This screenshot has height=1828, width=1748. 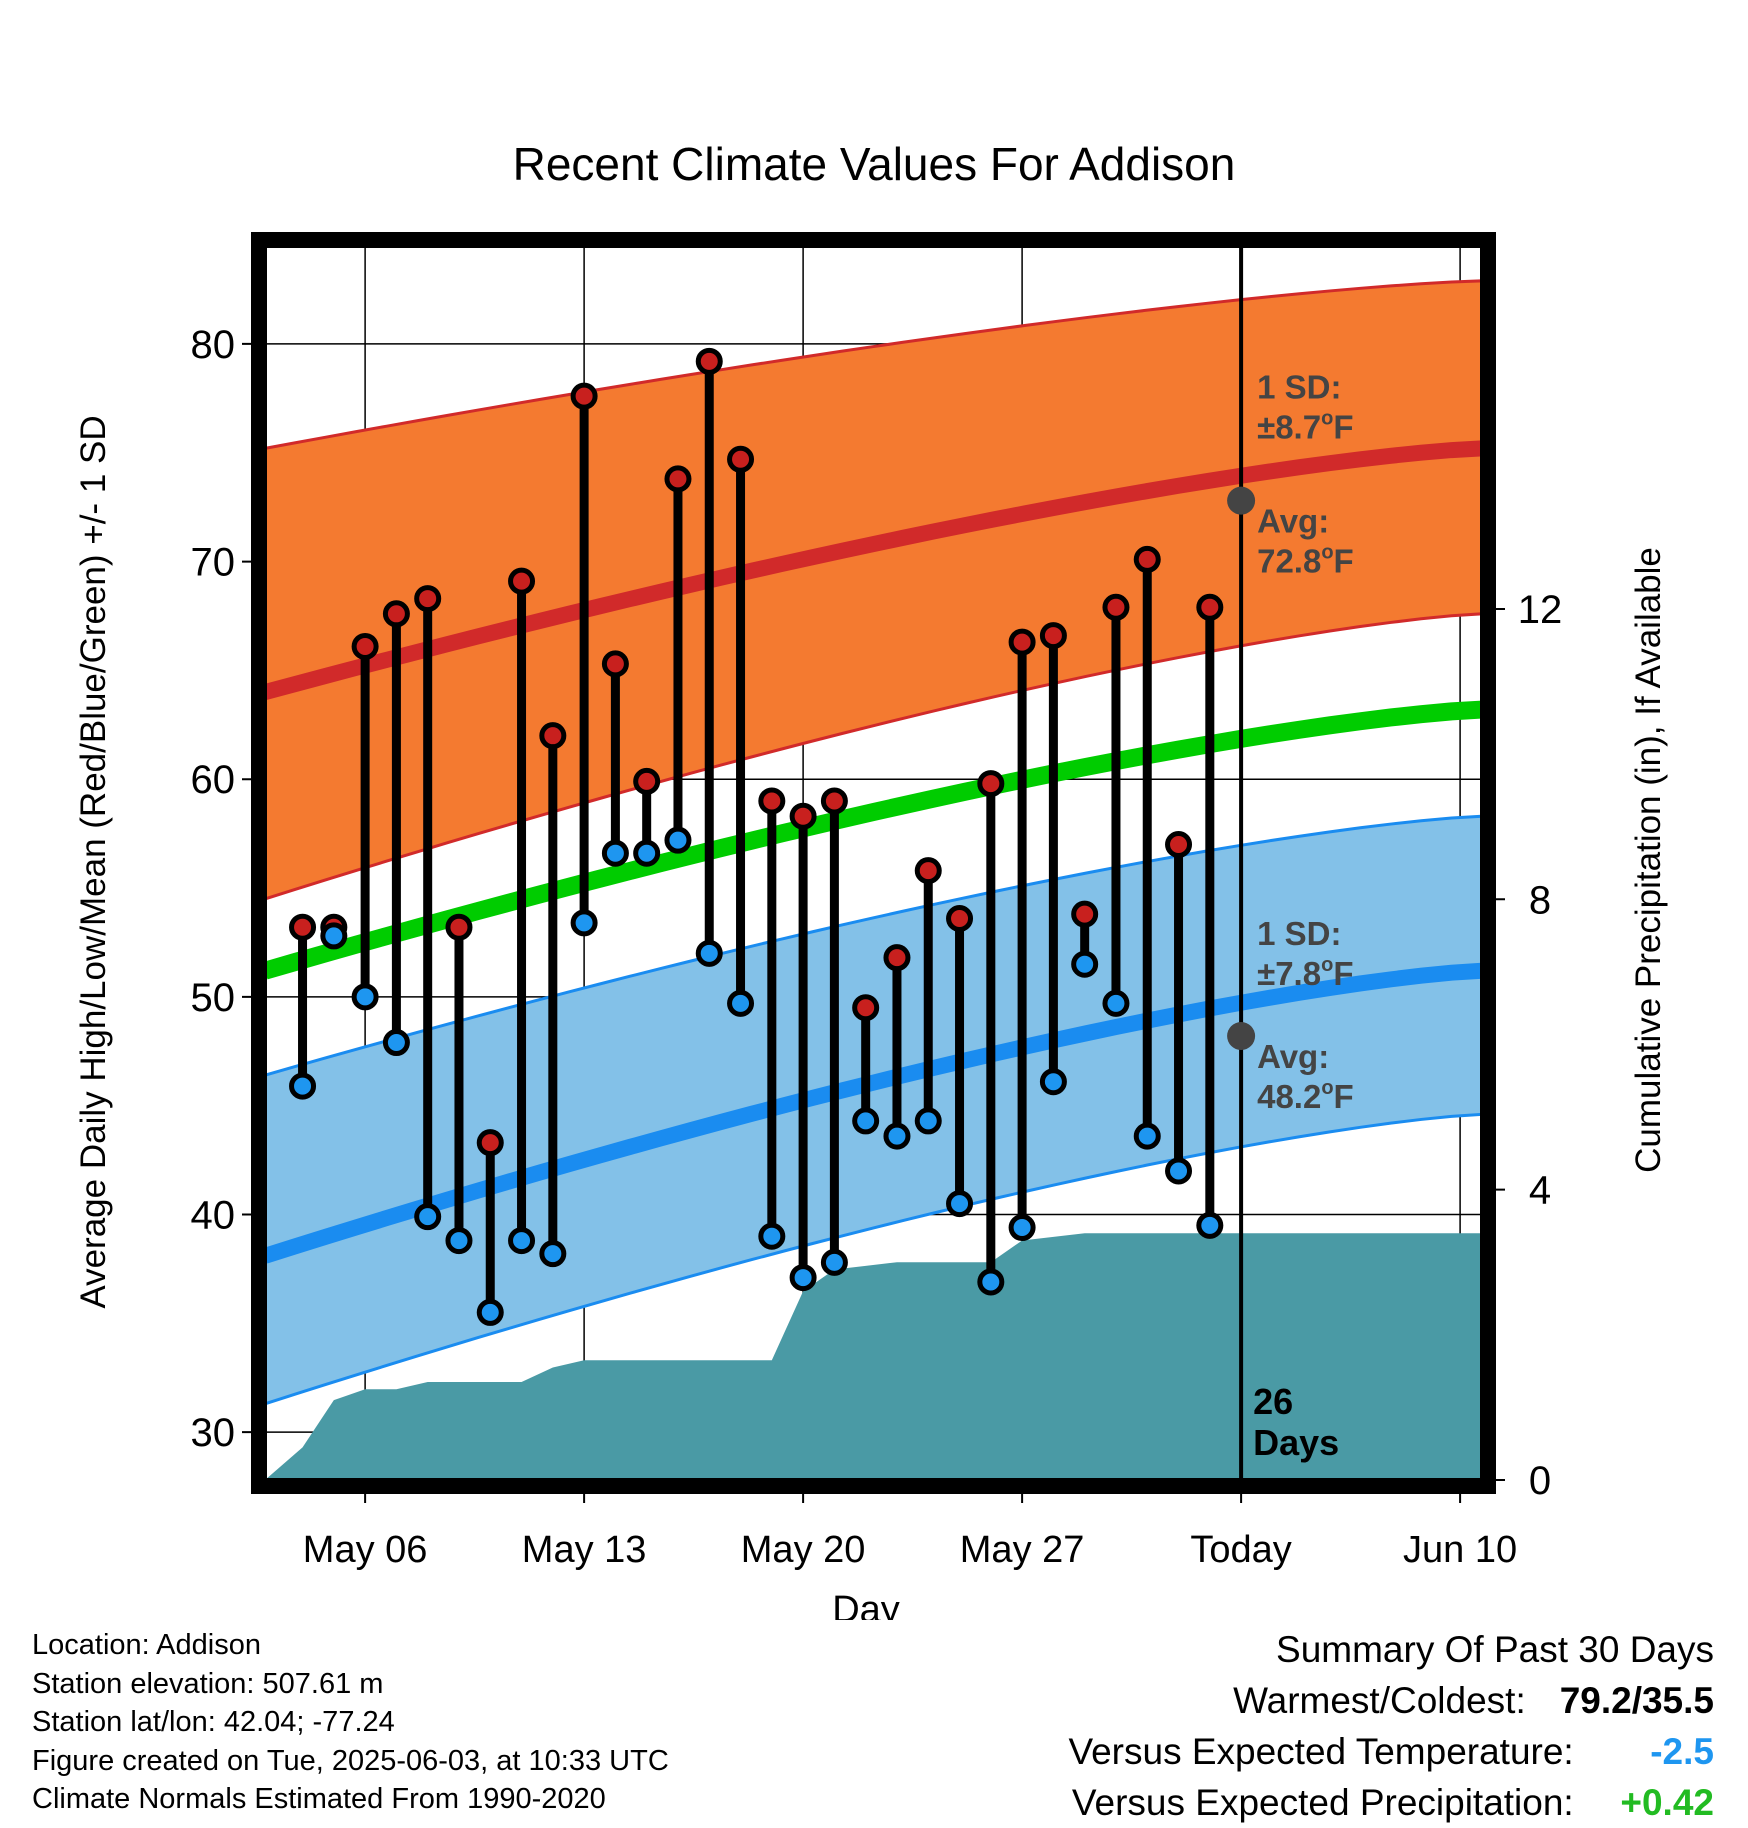 What do you see at coordinates (1305, 1096) in the screenshot?
I see `low-avg-annotation-value: 48.2oF` at bounding box center [1305, 1096].